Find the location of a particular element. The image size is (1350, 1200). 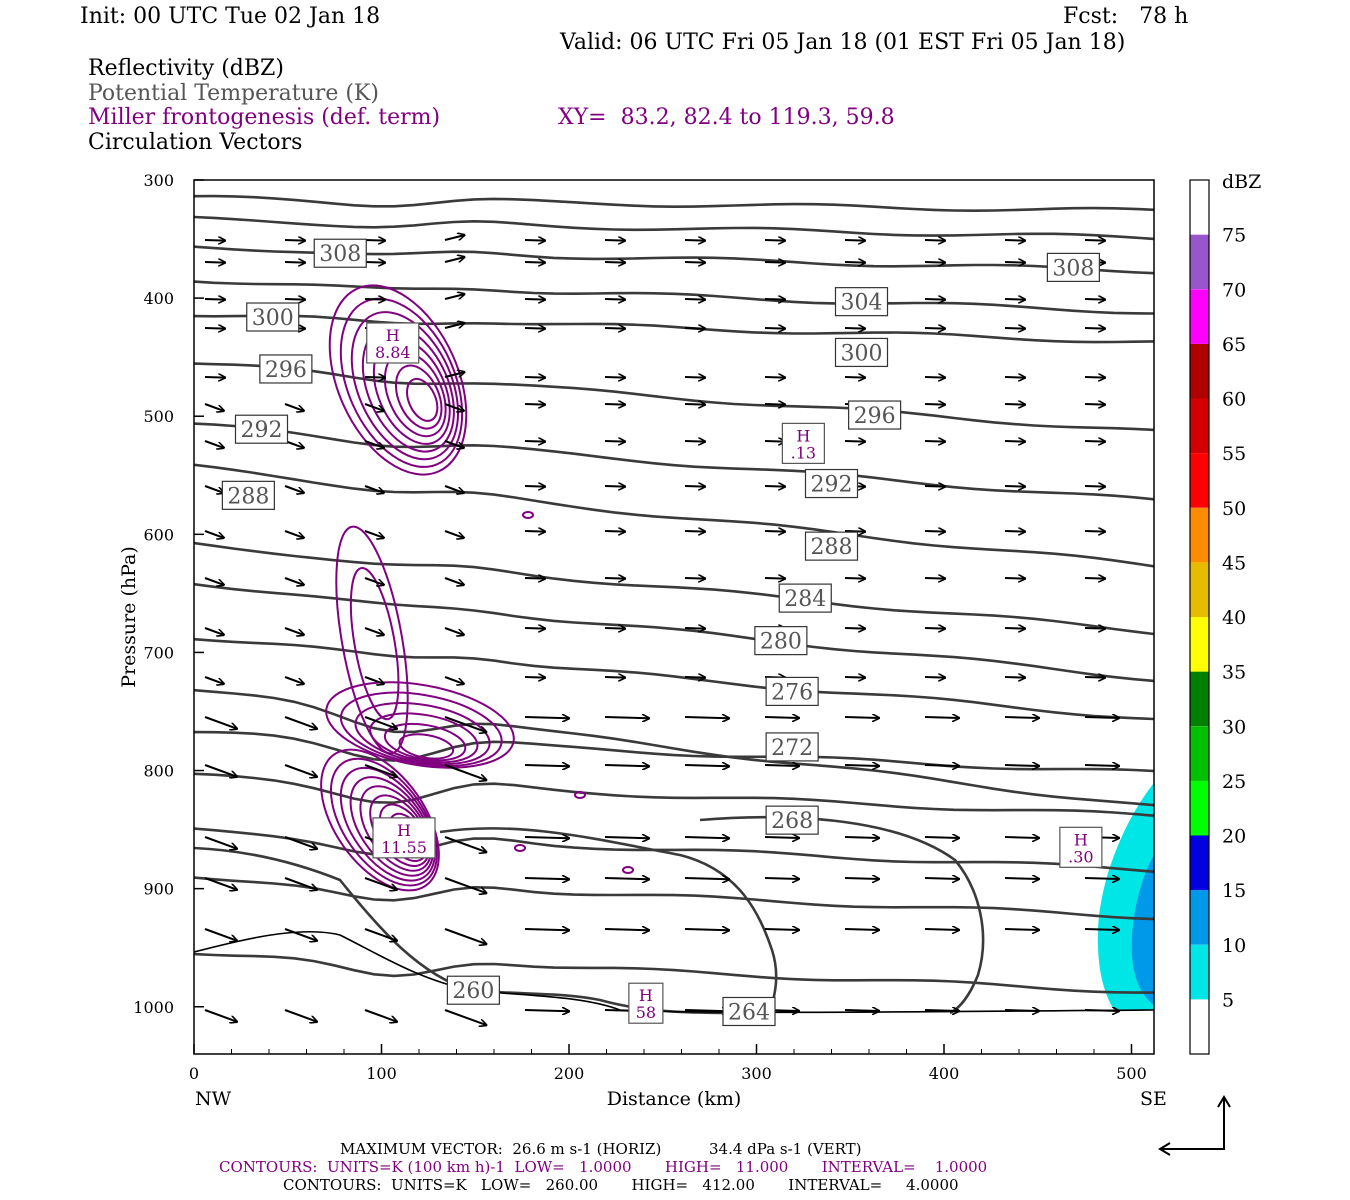

colorbar-label: 55 is located at coordinates (1234, 454).